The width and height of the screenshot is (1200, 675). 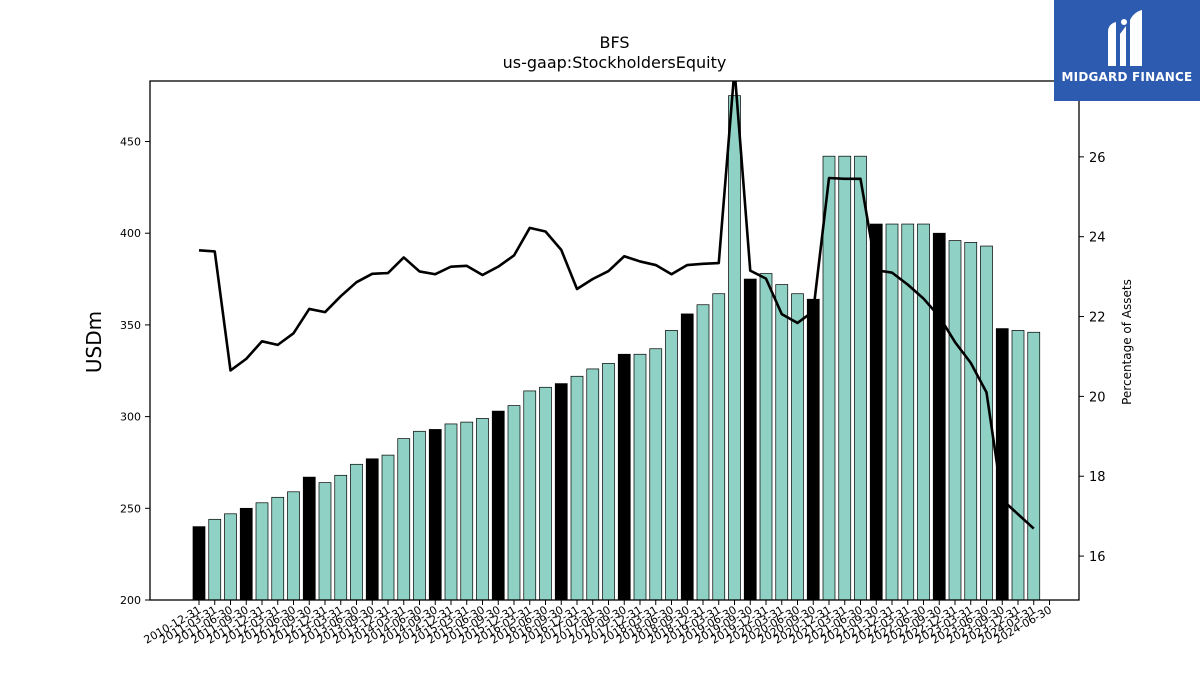 I want to click on y2-tick-label: 24, so click(x=1097, y=238).